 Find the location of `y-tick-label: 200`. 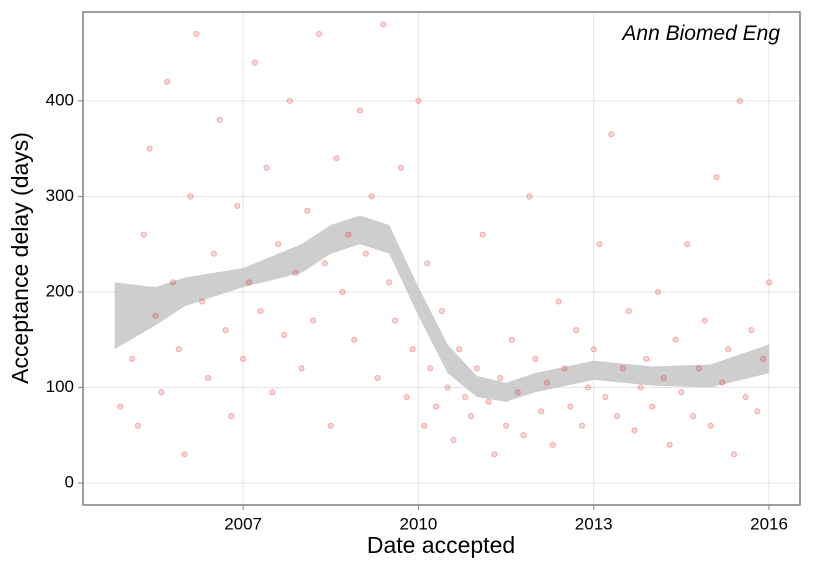

y-tick-label: 200 is located at coordinates (60, 290).